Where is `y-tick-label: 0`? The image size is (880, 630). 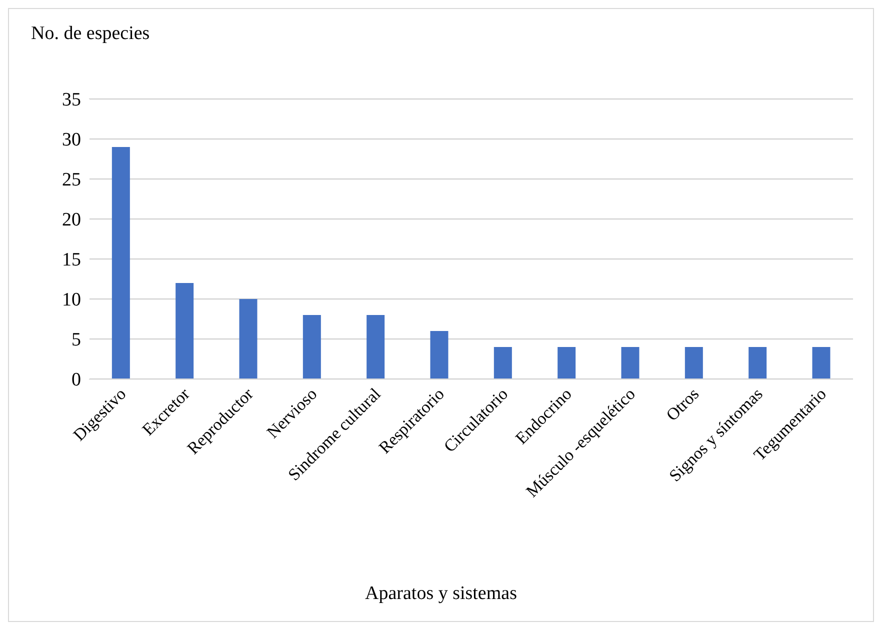 y-tick-label: 0 is located at coordinates (76, 380).